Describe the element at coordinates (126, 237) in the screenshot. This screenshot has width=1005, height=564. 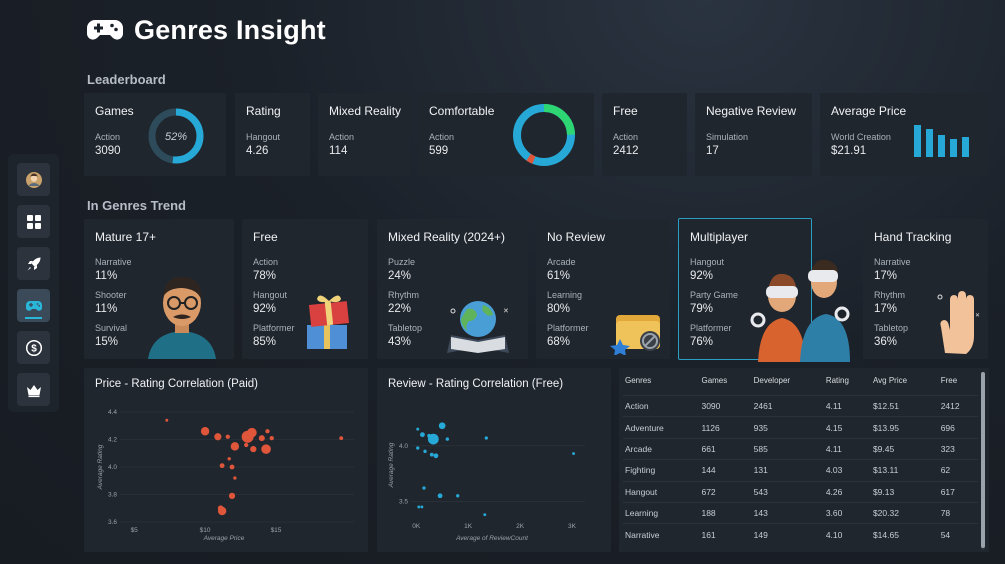
I see `trend-title: Mature 17+` at that location.